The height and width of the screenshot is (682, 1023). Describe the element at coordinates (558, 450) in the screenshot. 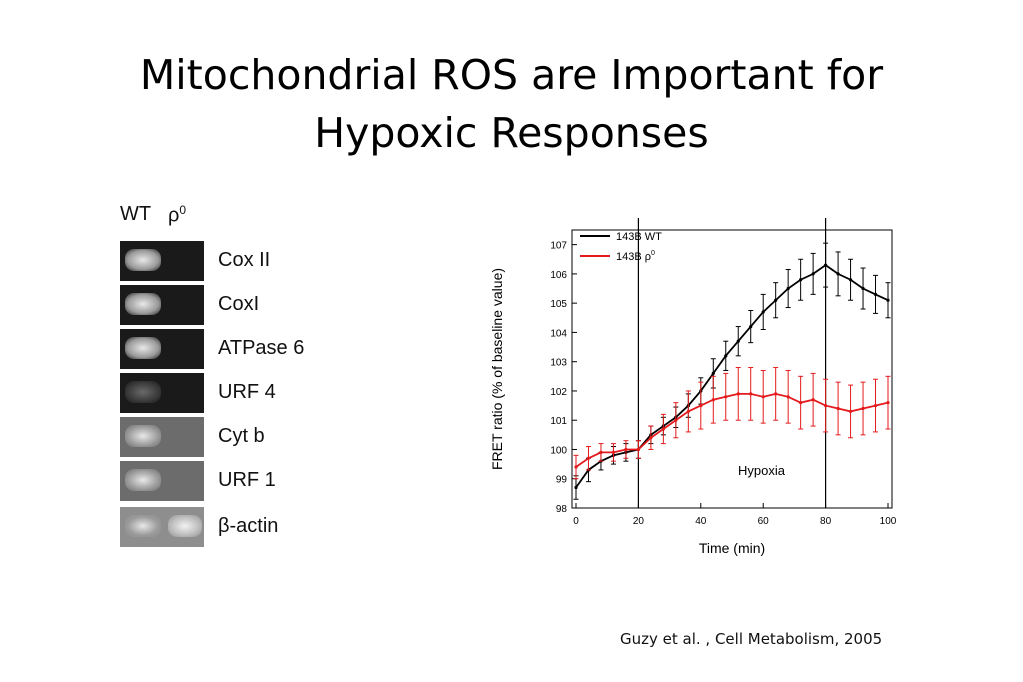

I see `y-tick-label: 100` at that location.